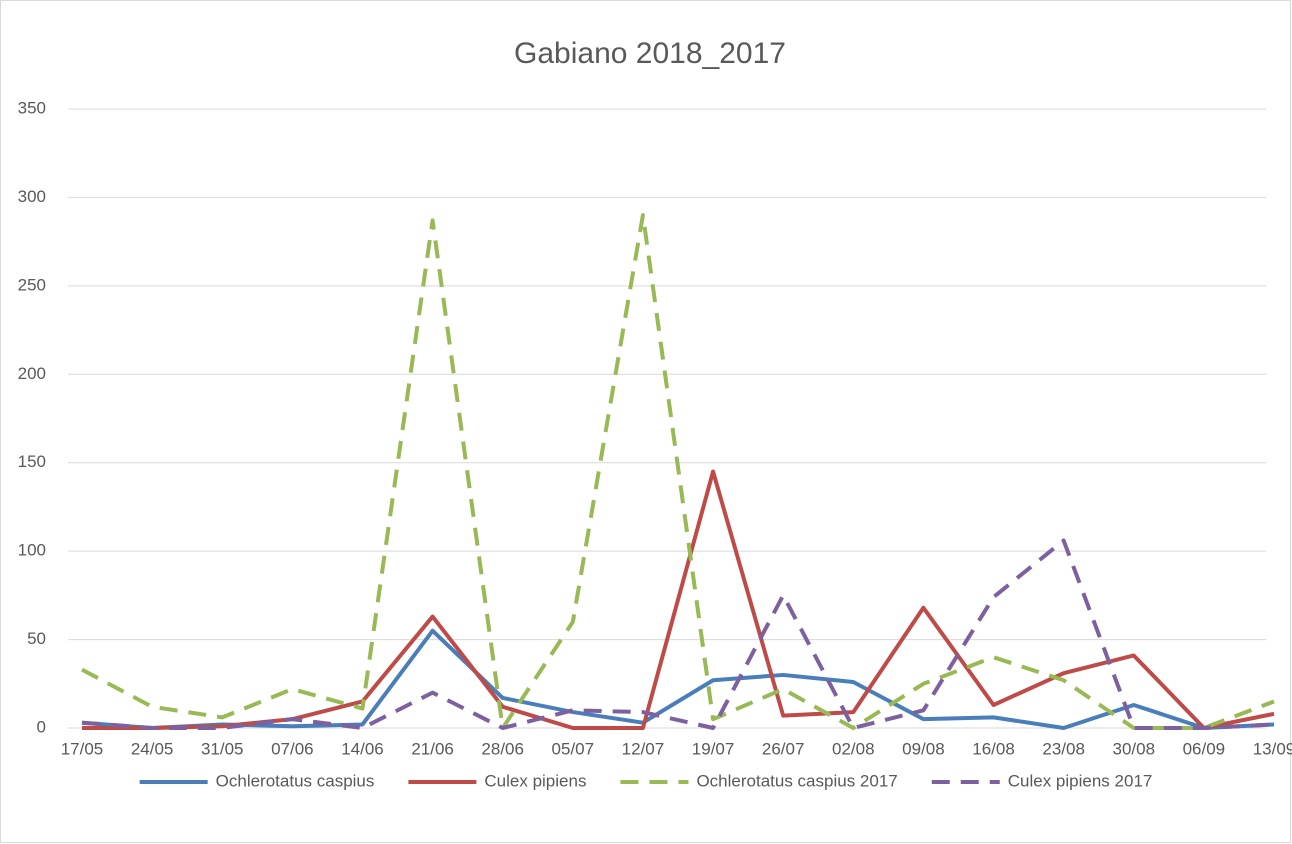 Image resolution: width=1292 pixels, height=844 pixels. What do you see at coordinates (36, 638) in the screenshot?
I see `y-tick-label: 50` at bounding box center [36, 638].